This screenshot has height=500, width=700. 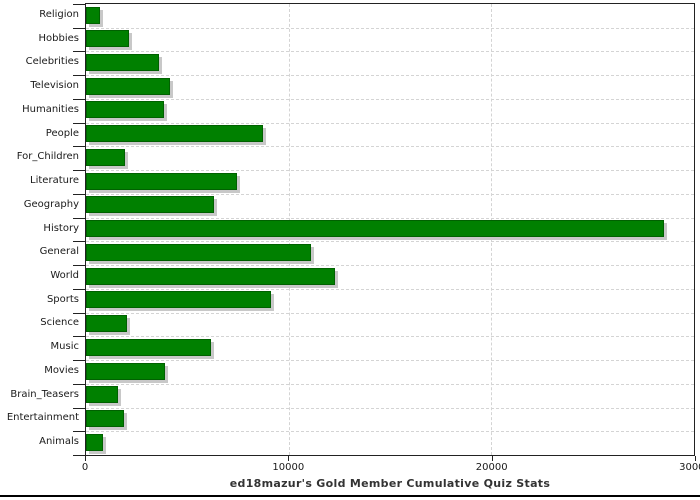 I want to click on category-label-geography: Geography, so click(x=51, y=204).